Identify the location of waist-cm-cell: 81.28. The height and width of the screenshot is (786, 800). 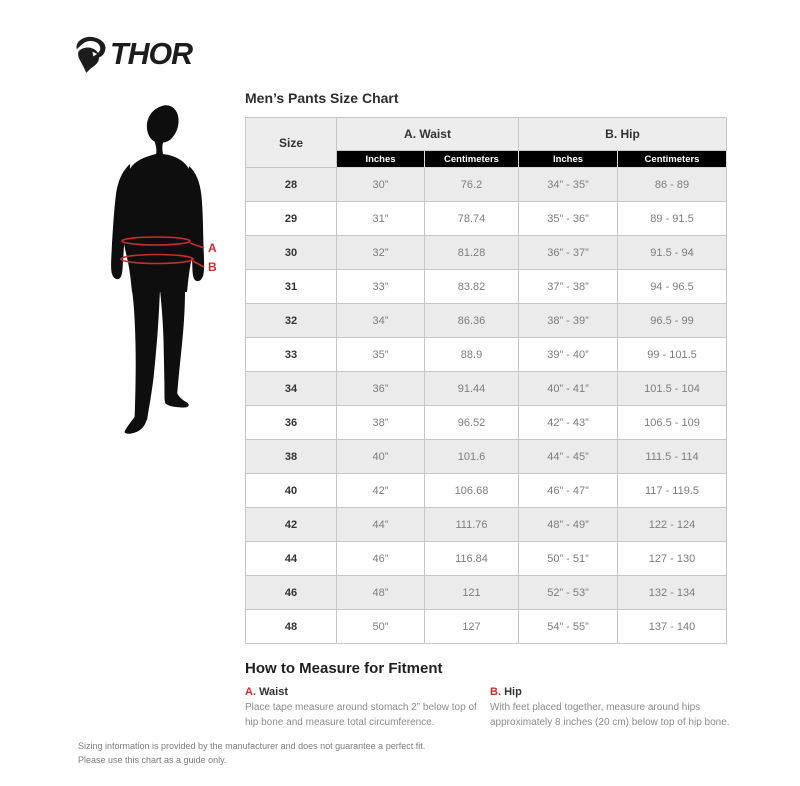
(471, 252).